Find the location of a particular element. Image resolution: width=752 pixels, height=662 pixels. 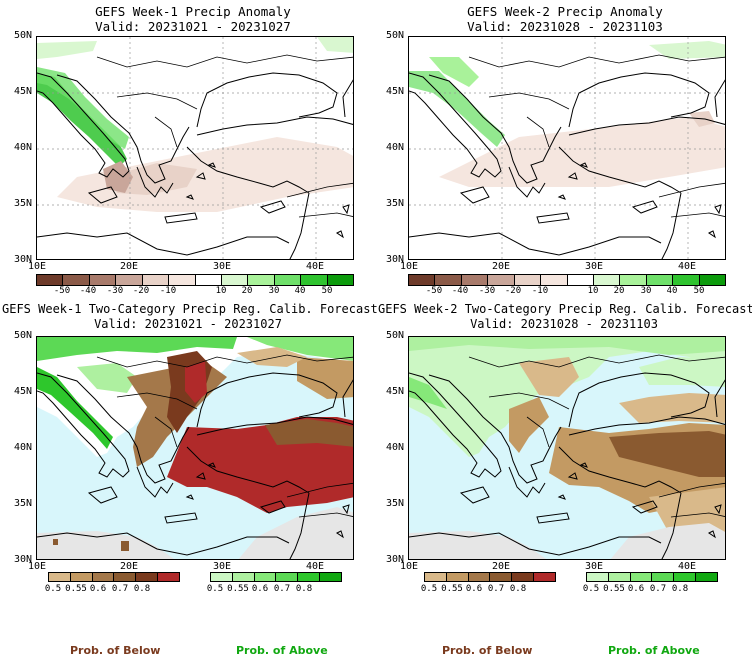

probability-fill is located at coordinates (567, 448).